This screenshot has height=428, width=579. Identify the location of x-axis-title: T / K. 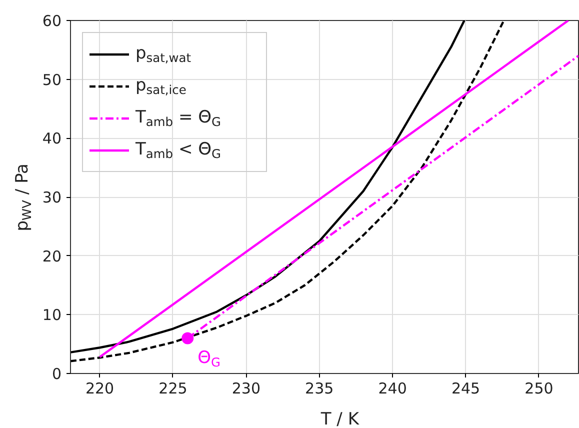
(340, 419).